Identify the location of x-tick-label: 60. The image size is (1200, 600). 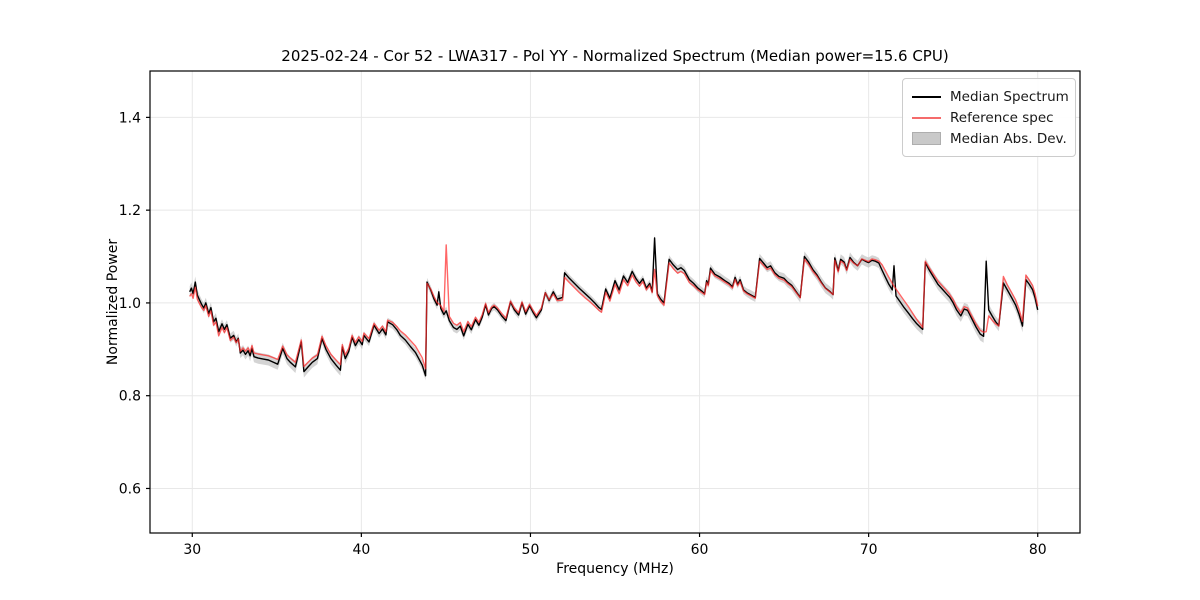
(700, 550).